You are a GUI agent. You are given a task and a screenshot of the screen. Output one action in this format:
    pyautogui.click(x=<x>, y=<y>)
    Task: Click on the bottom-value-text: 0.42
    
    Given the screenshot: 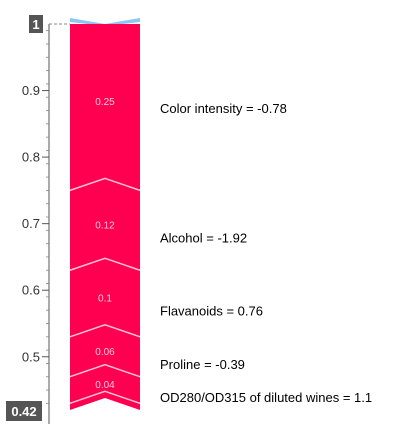 What is the action you would take?
    pyautogui.click(x=23, y=411)
    